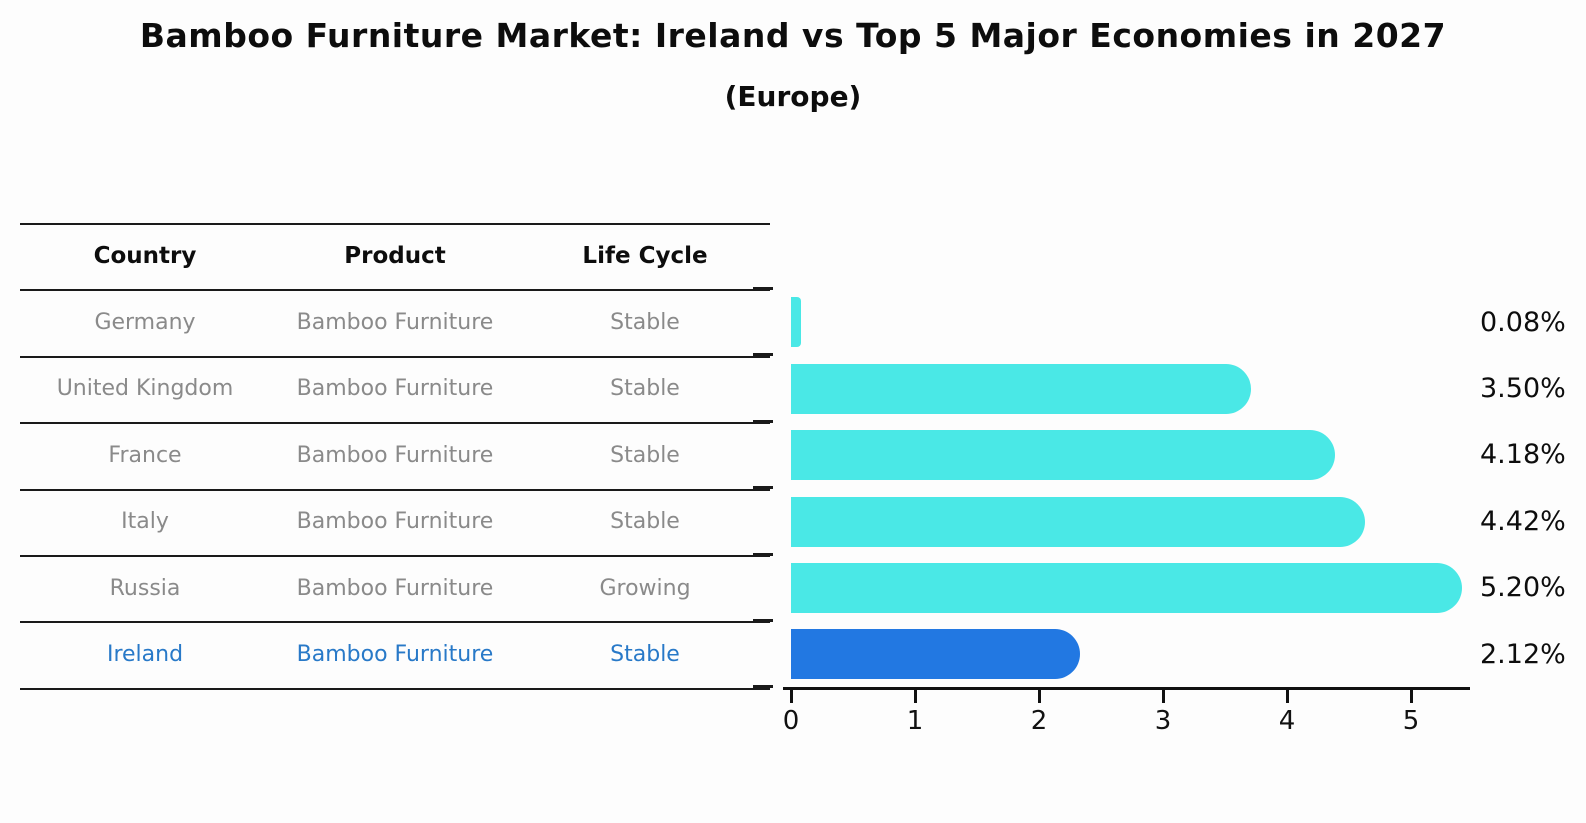 The image size is (1586, 823). I want to click on x-axis-tick-label: 1, so click(915, 721).